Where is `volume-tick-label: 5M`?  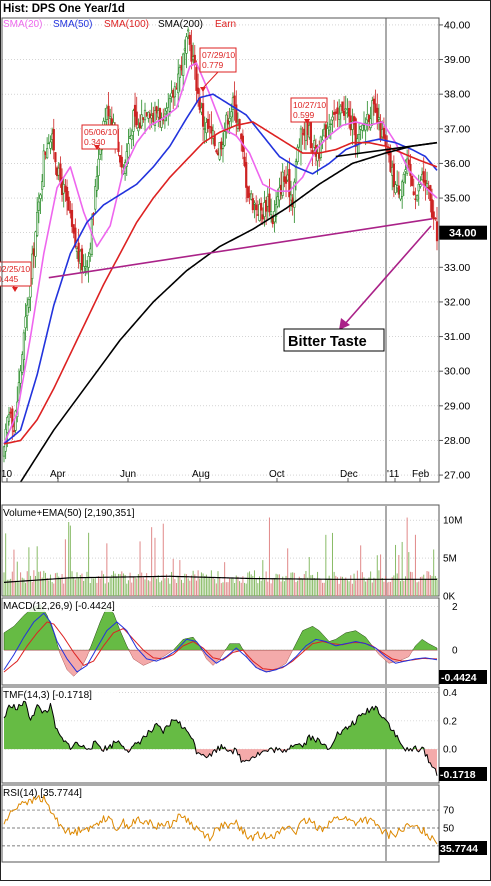 volume-tick-label: 5M is located at coordinates (450, 559).